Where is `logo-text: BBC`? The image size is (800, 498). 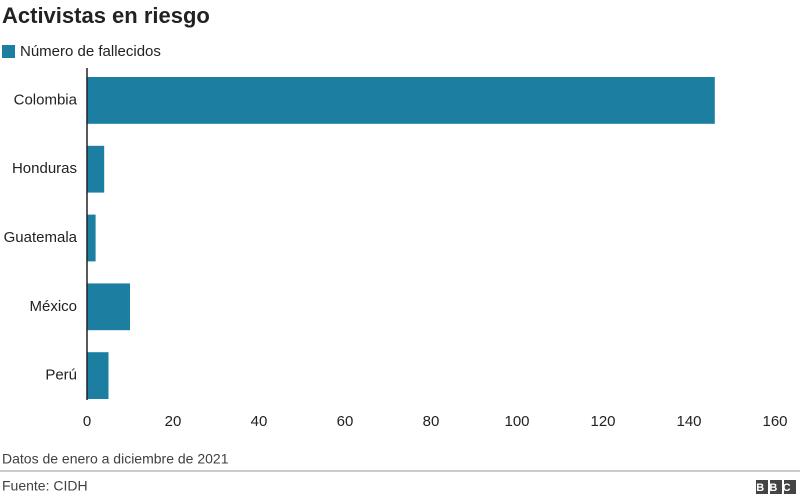
logo-text: BBC is located at coordinates (775, 488).